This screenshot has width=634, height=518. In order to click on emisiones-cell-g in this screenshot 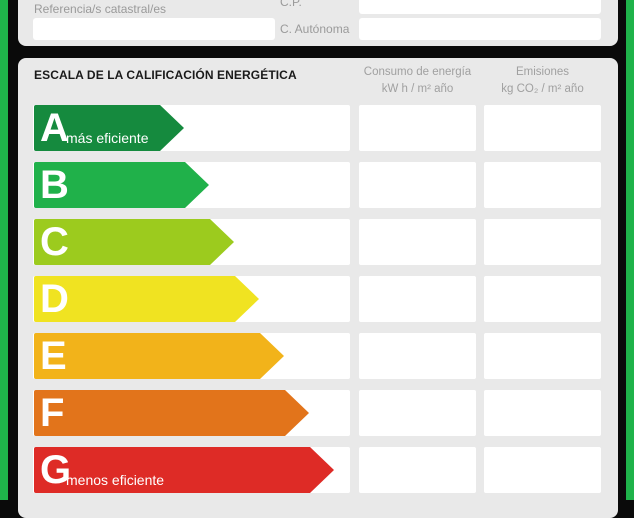, I will do `click(542, 470)`.